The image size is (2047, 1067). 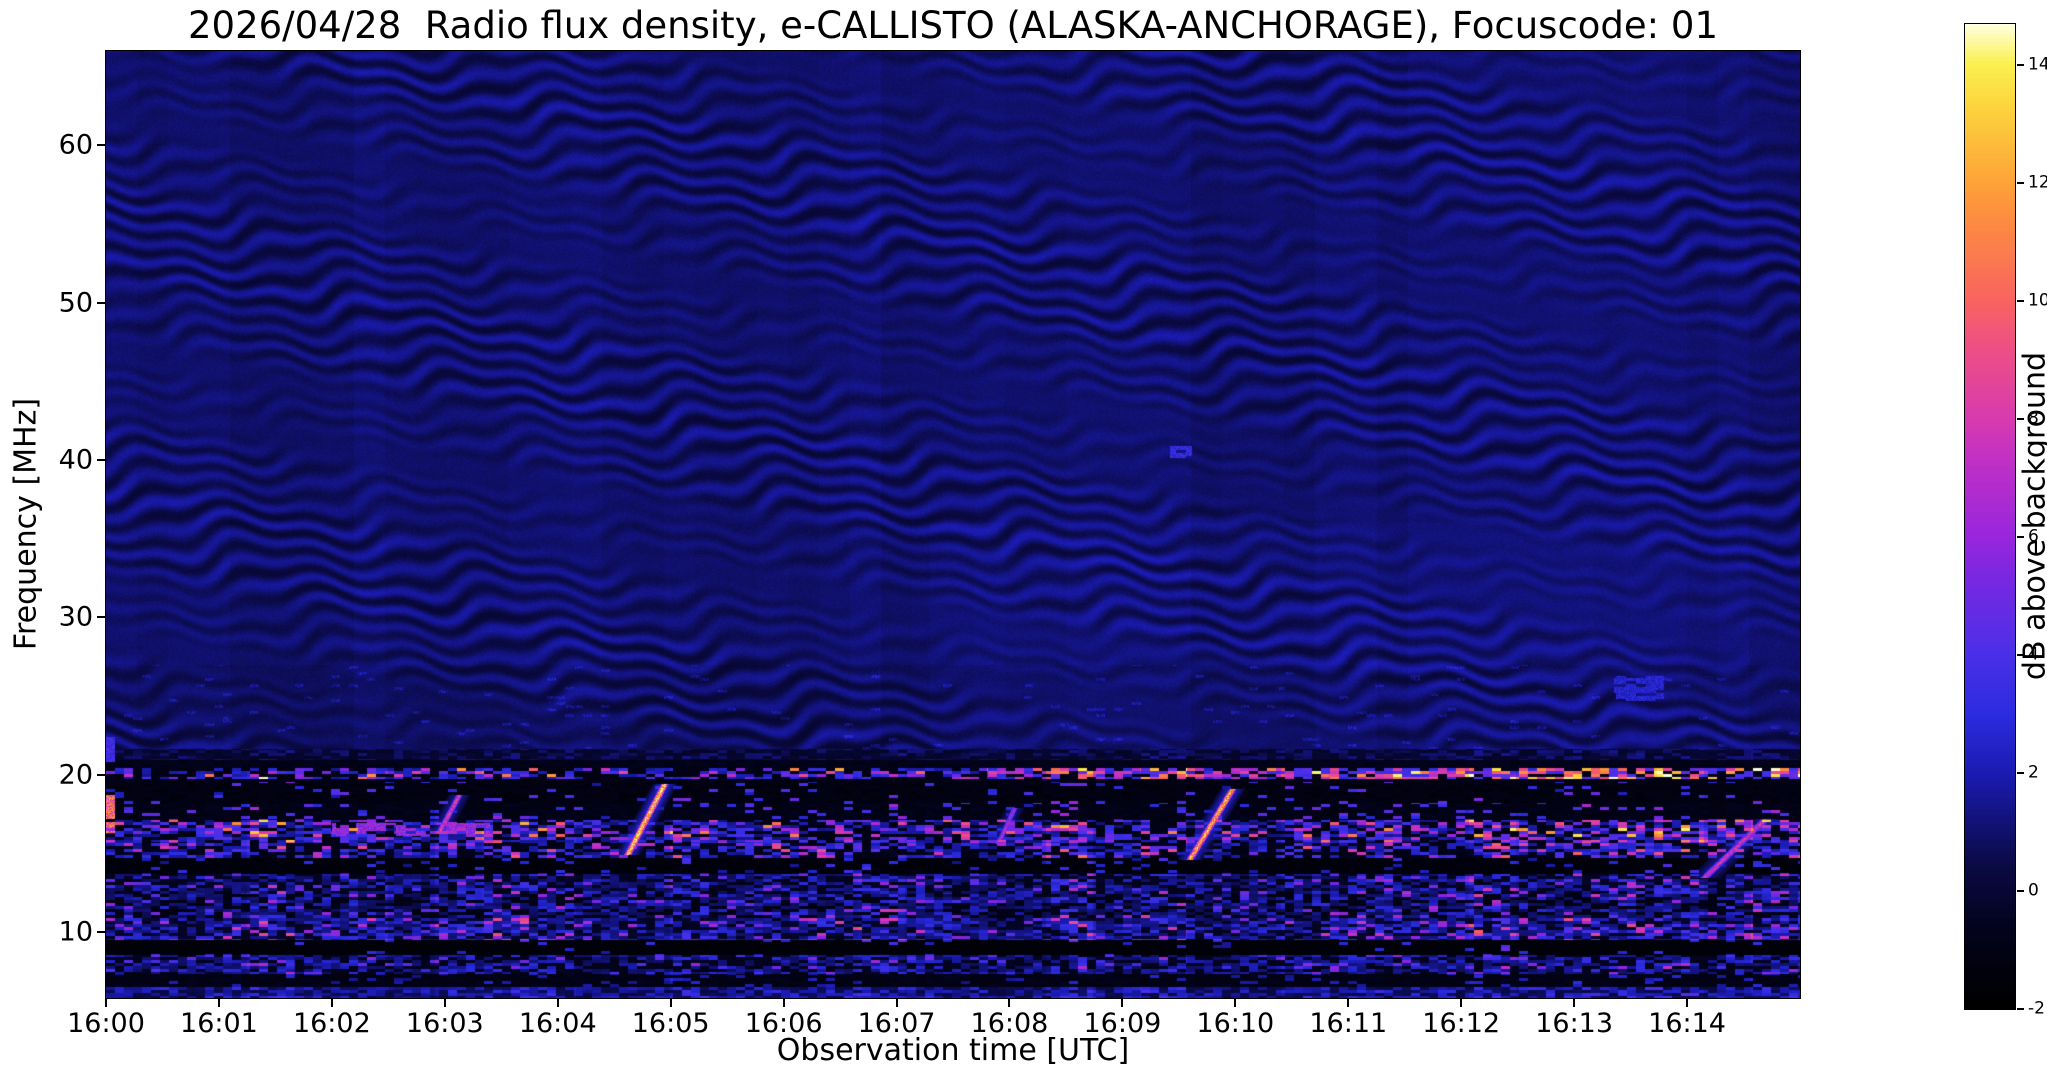 I want to click on colorbar-label: dB above background, so click(x=2032, y=516).